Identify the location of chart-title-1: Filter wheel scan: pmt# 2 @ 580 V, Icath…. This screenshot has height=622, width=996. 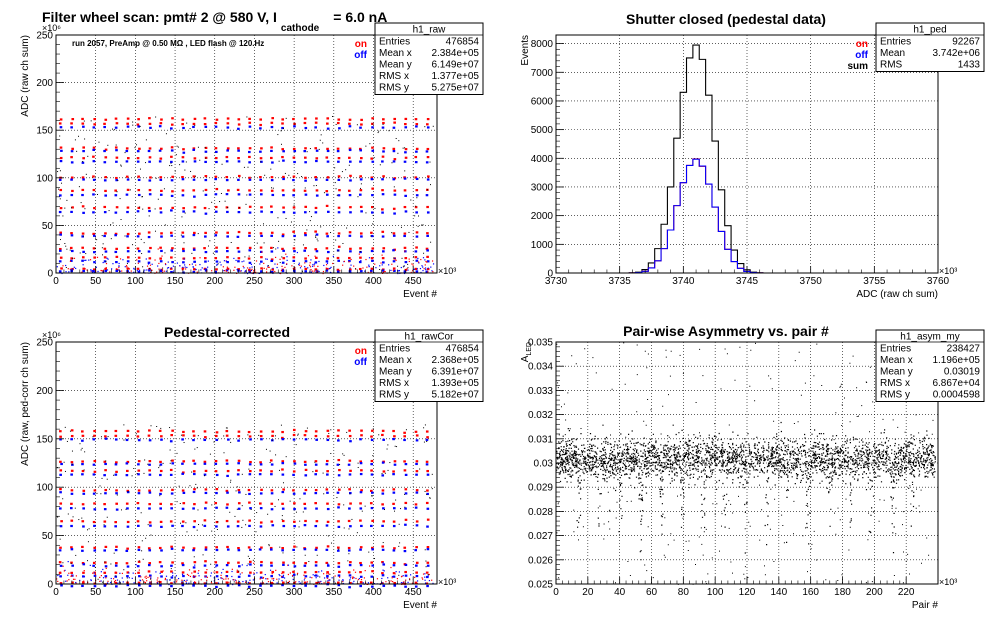
(214, 21).